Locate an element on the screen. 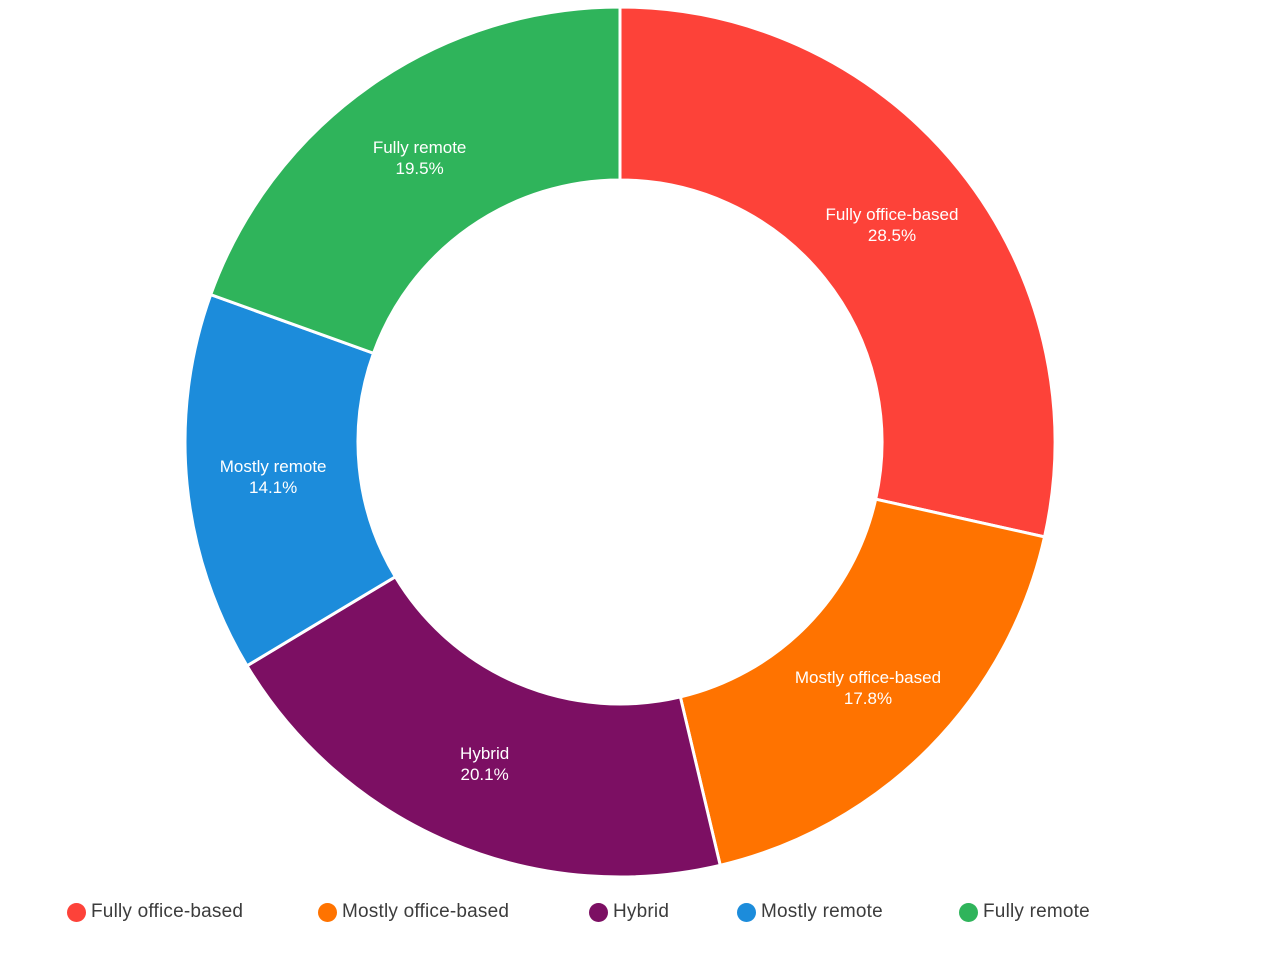 The width and height of the screenshot is (1281, 957). slice-label-hybrid: Hybrid 20.1% is located at coordinates (484, 764).